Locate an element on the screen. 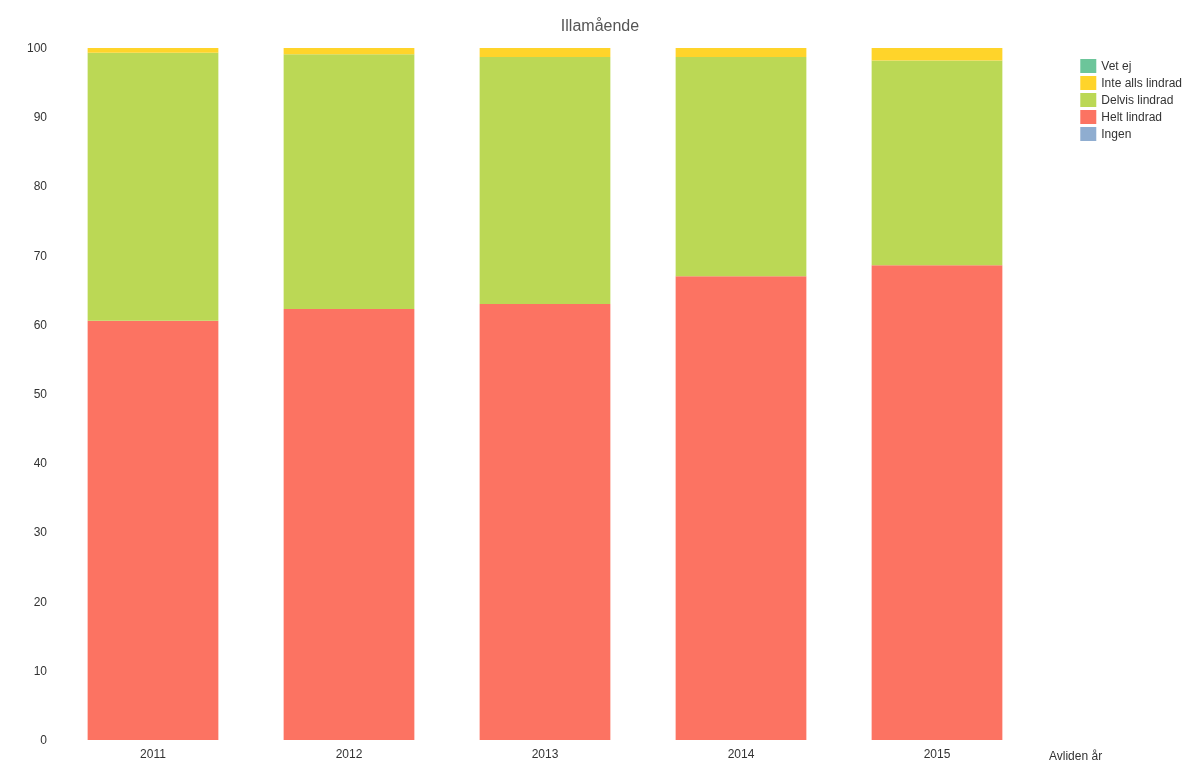 This screenshot has width=1189, height=762. x-axis-title: Avliden år is located at coordinates (1076, 755).